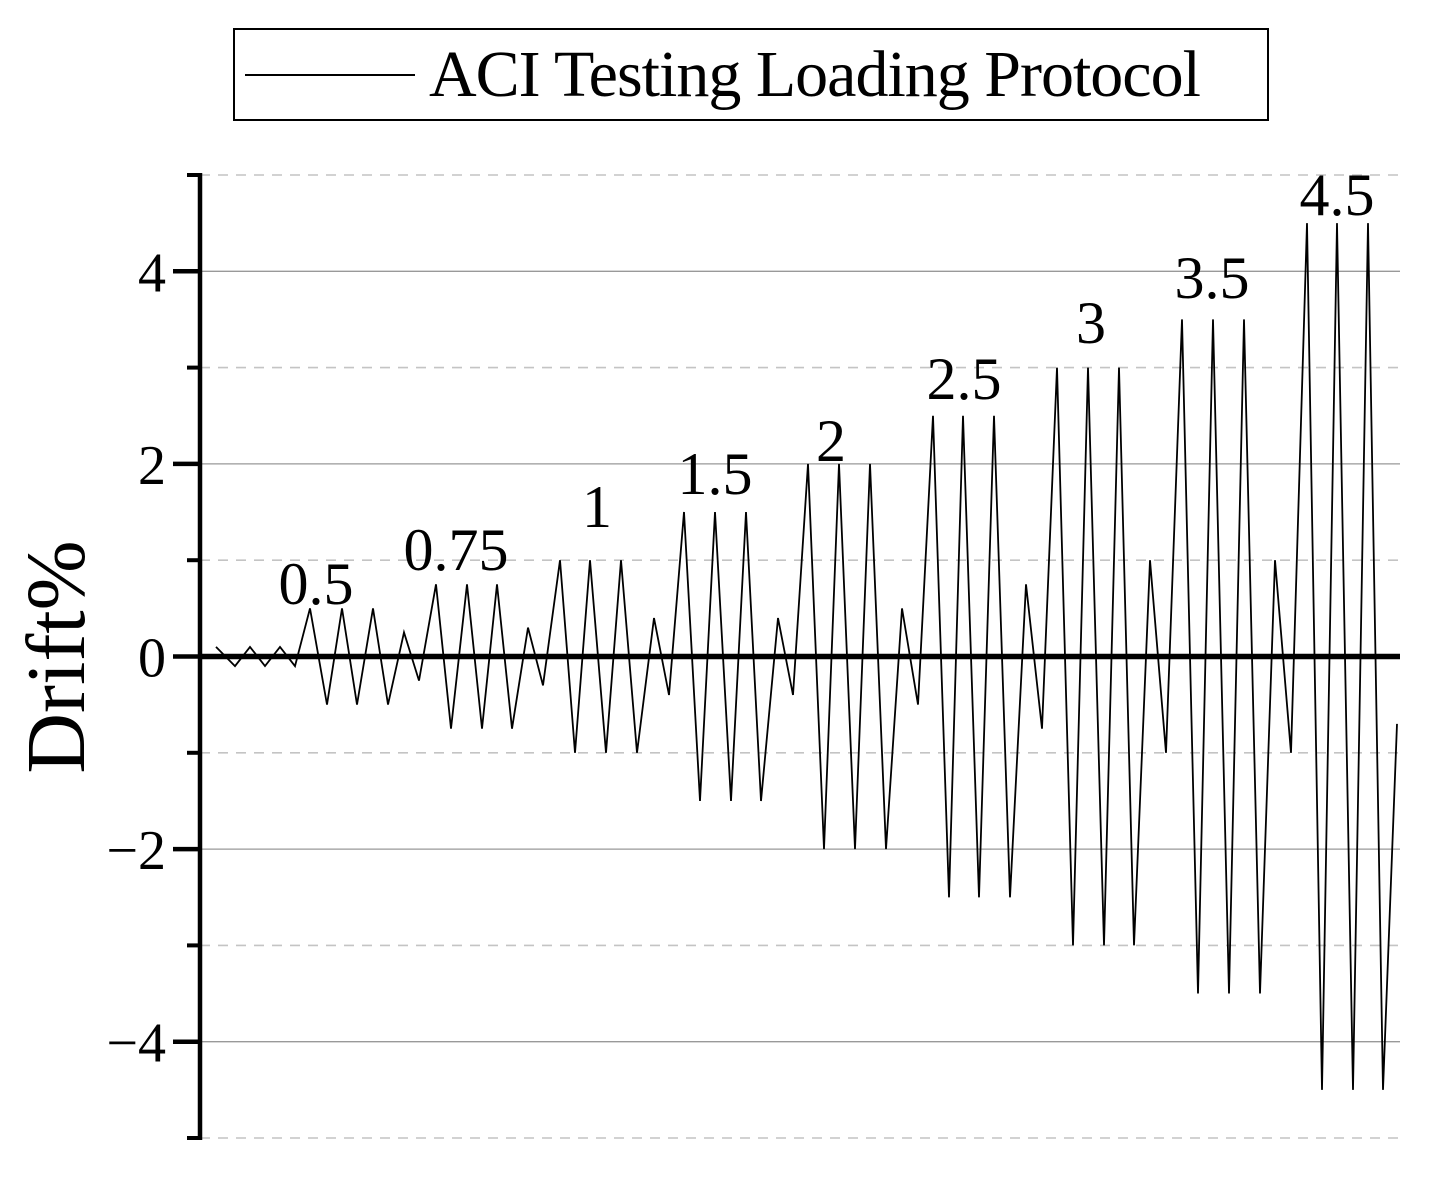  I want to click on drift-level-annotation: 3, so click(1091, 323).